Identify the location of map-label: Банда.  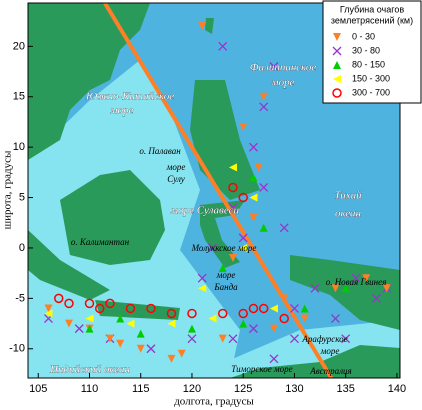
(225, 287).